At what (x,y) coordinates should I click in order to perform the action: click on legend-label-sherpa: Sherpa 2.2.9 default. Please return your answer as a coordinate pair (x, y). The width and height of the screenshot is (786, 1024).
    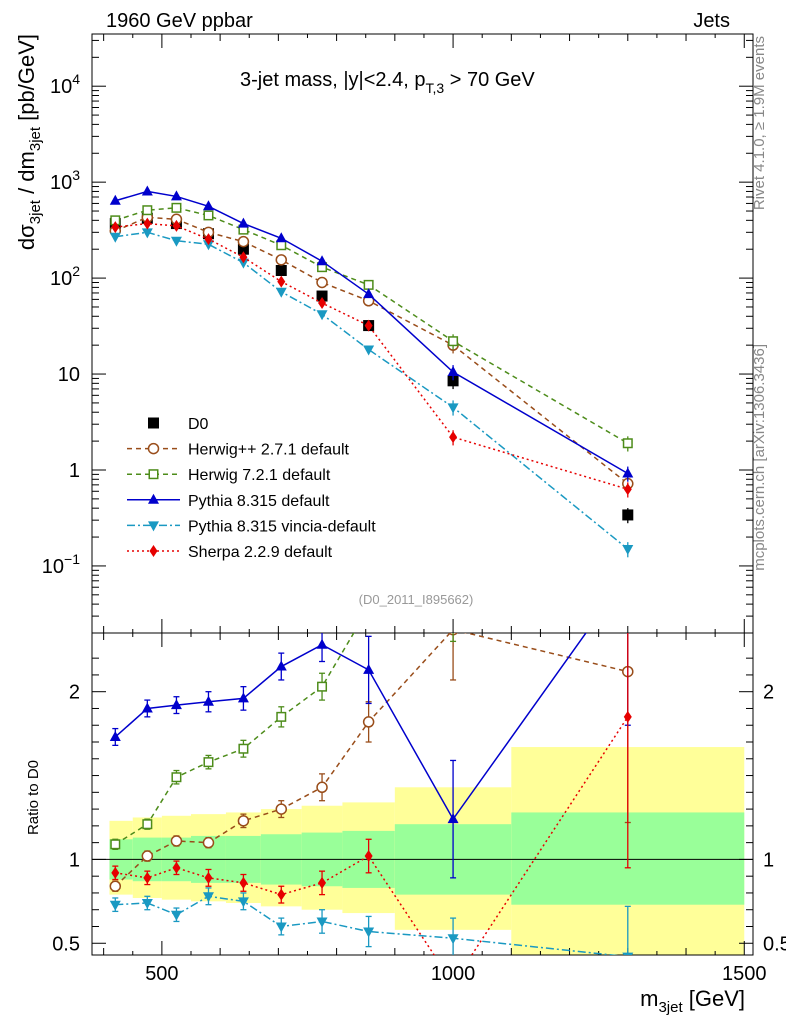
    Looking at the image, I should click on (260, 552).